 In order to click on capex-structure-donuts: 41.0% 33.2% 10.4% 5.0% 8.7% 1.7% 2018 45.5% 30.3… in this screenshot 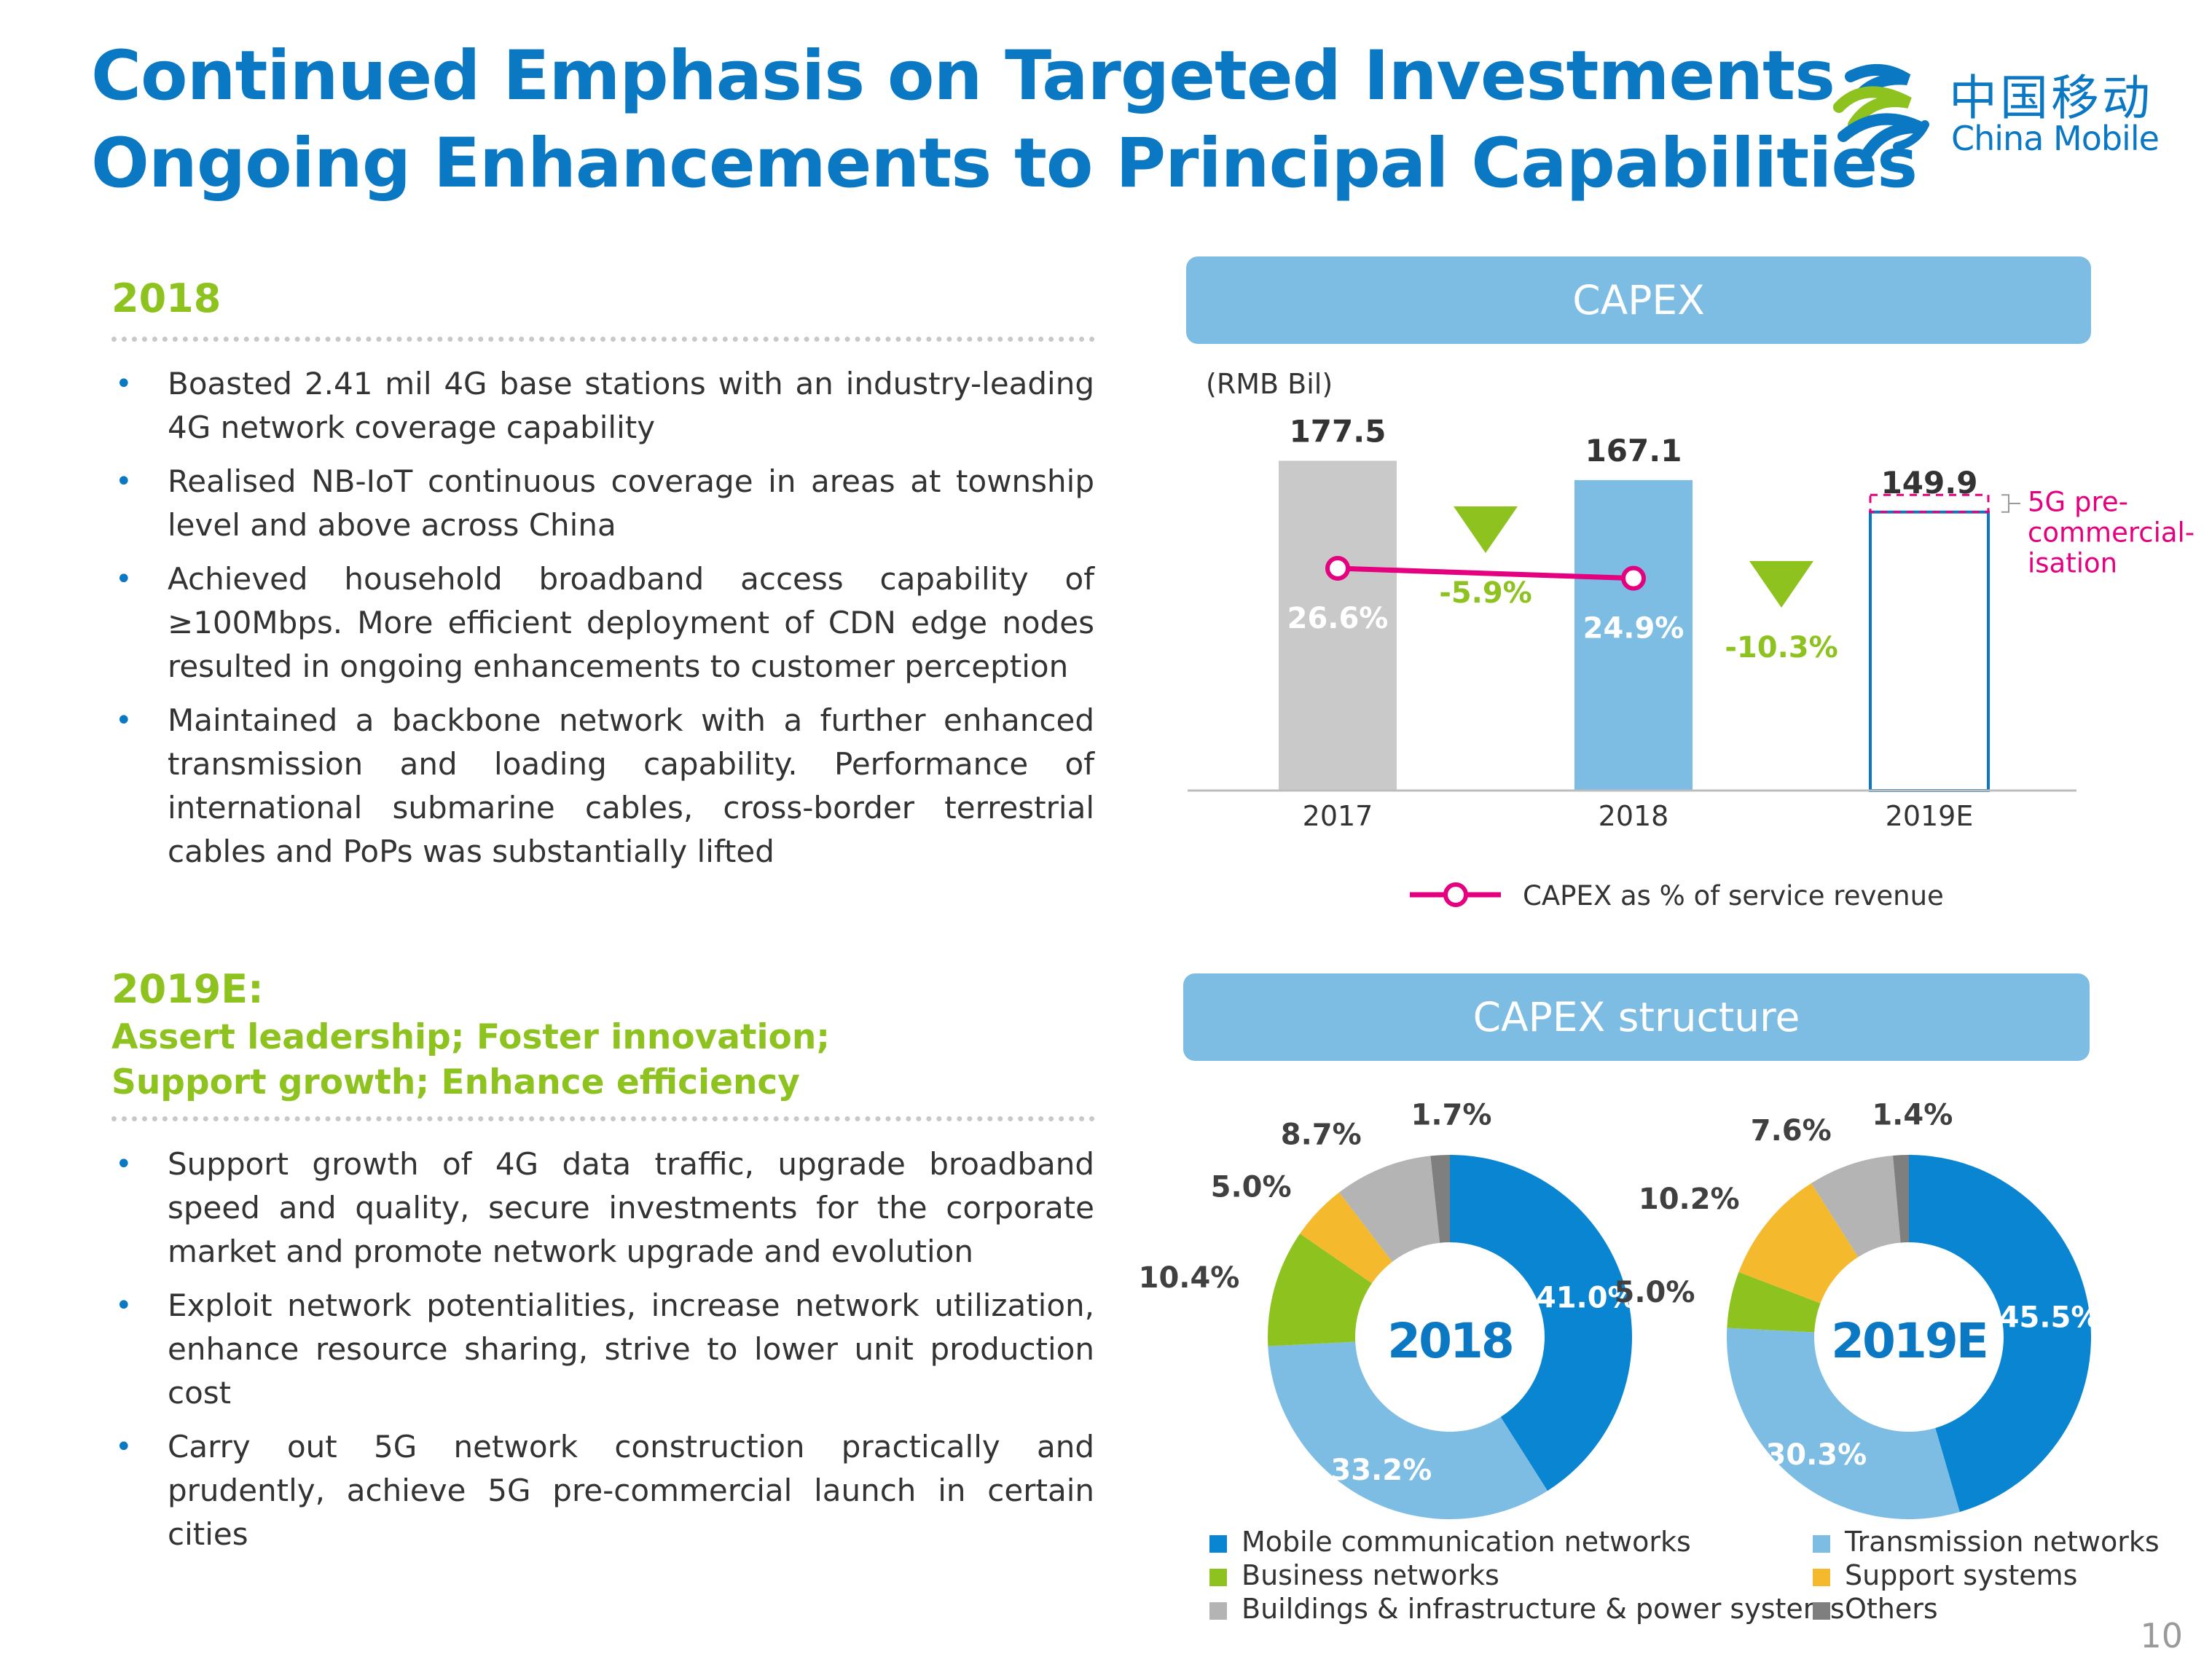, I will do `click(1620, 1308)`.